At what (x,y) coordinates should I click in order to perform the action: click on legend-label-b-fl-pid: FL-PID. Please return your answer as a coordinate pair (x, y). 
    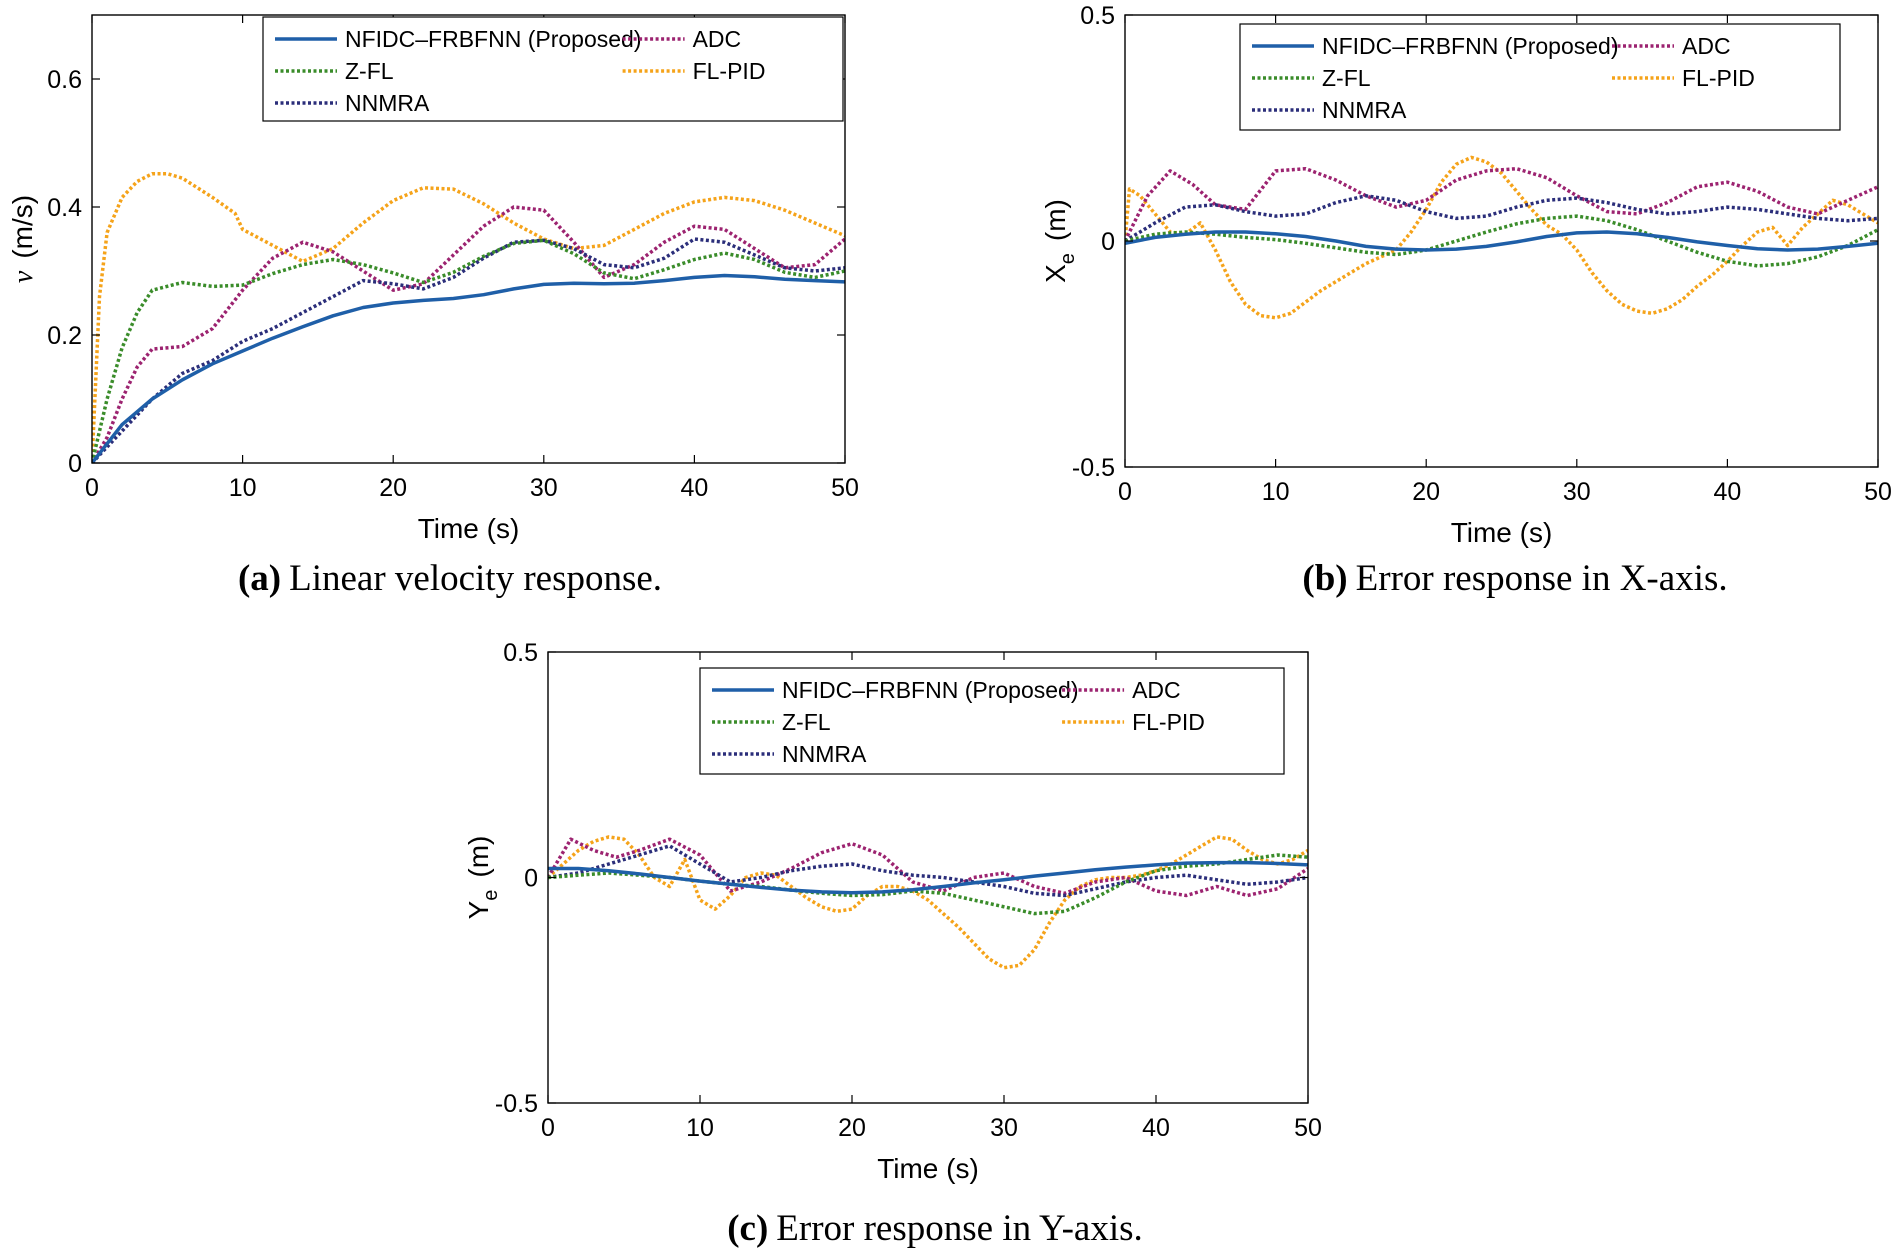
    Looking at the image, I should click on (1718, 78).